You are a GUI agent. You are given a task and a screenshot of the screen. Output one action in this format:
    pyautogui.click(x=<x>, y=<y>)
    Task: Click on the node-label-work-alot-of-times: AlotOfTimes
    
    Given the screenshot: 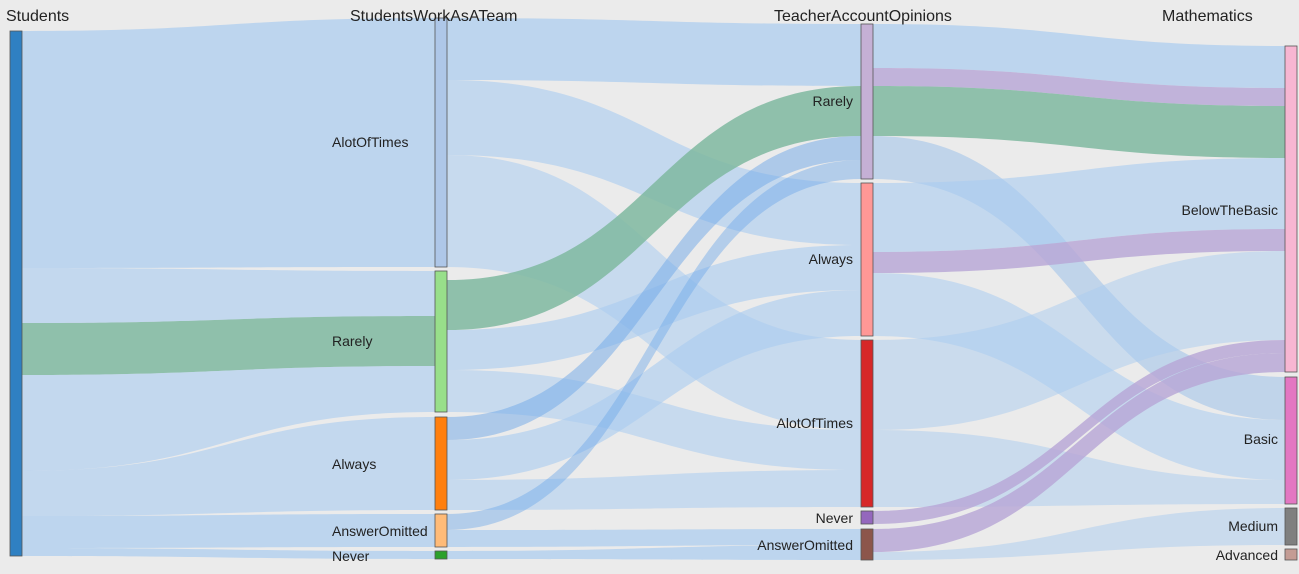 What is the action you would take?
    pyautogui.click(x=370, y=142)
    